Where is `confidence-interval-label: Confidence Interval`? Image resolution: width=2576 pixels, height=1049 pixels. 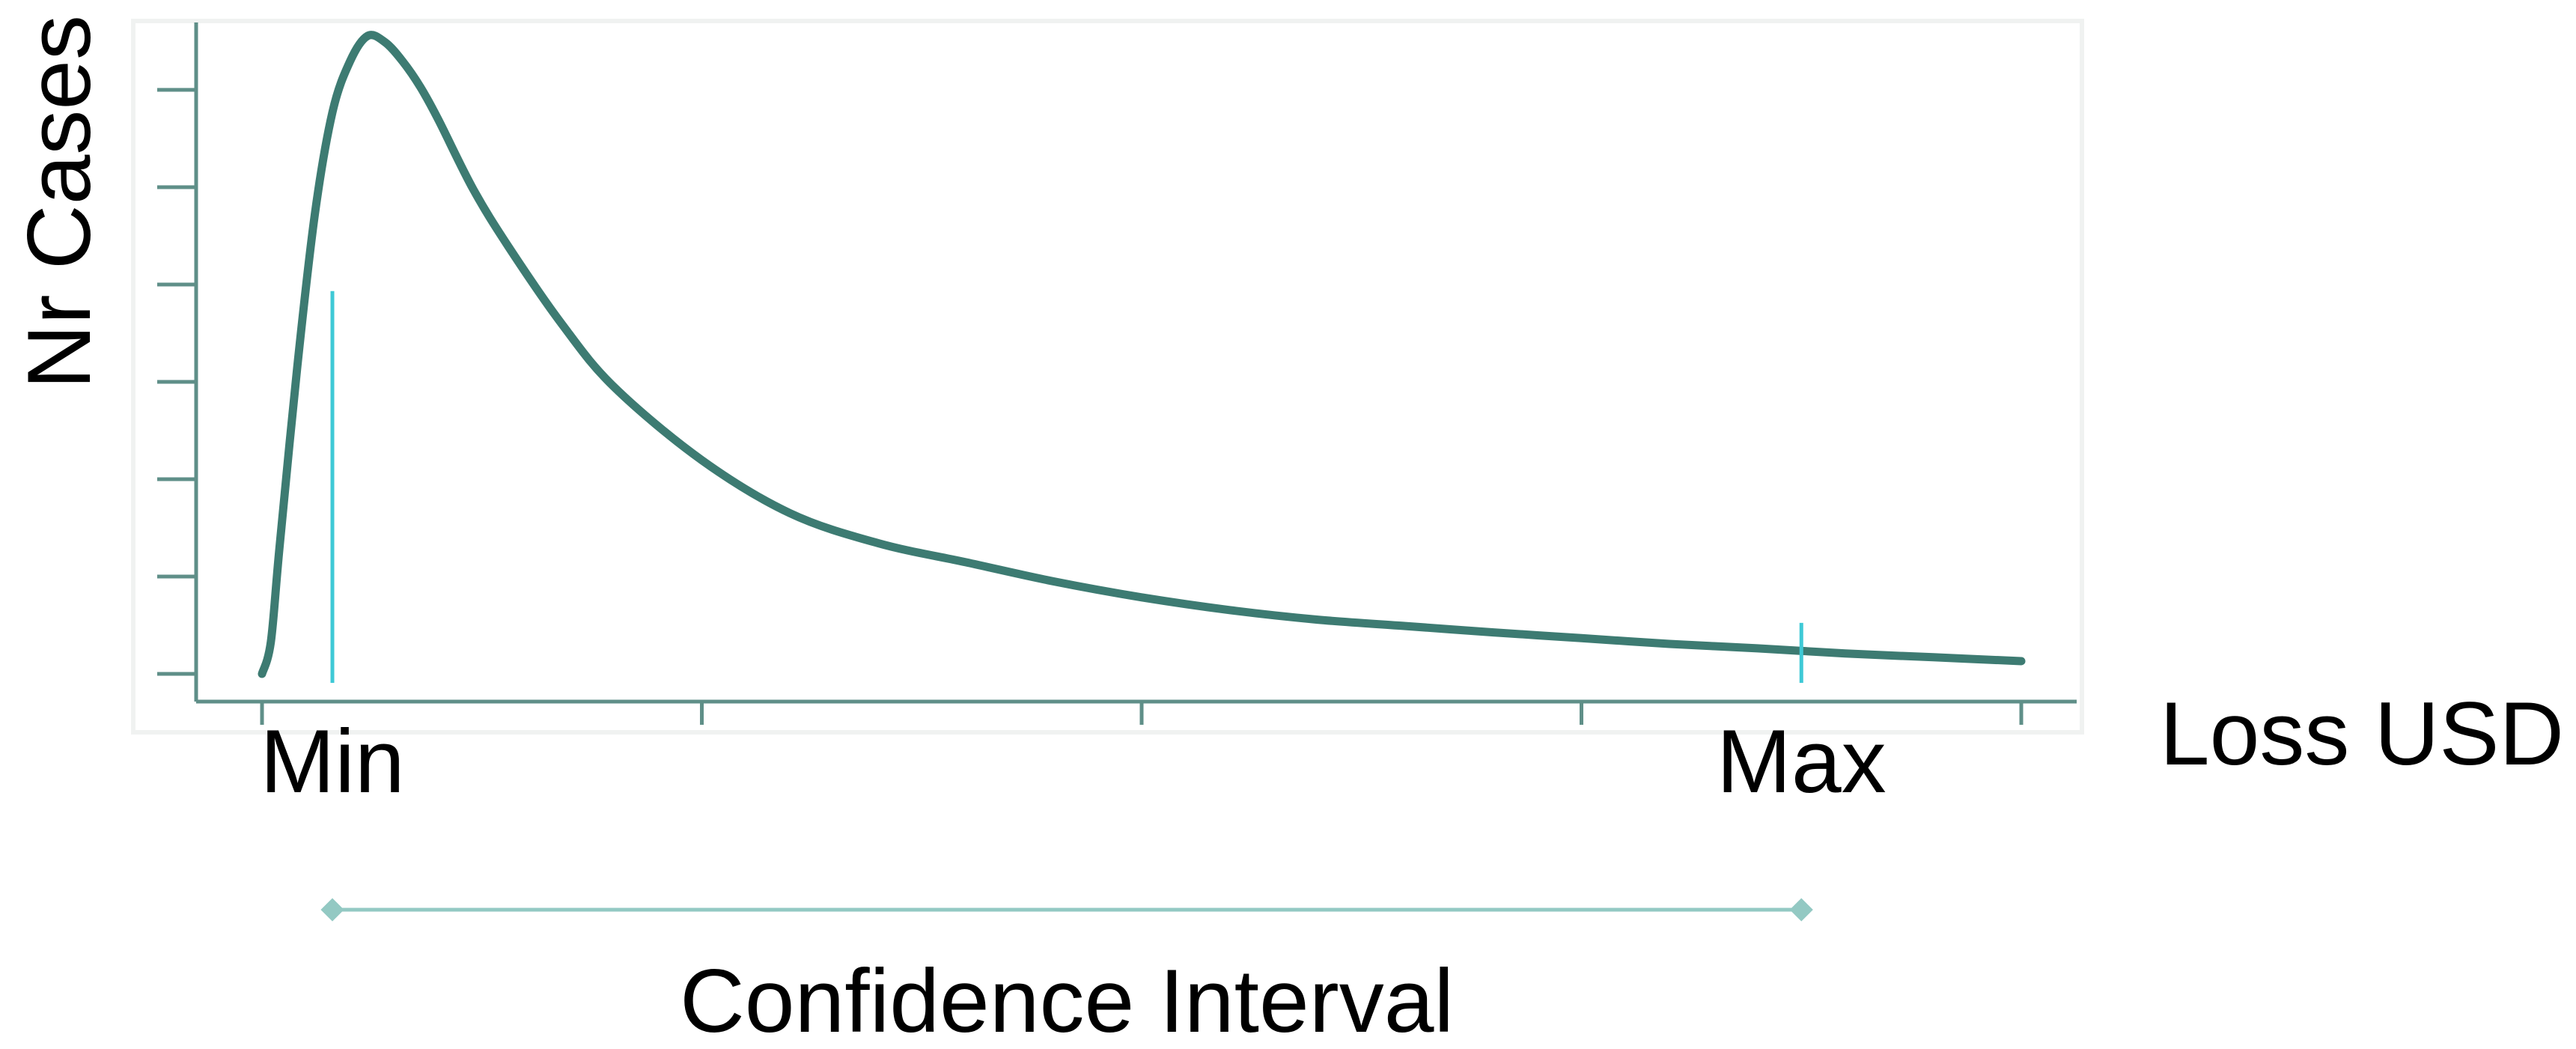 confidence-interval-label: Confidence Interval is located at coordinates (1067, 998).